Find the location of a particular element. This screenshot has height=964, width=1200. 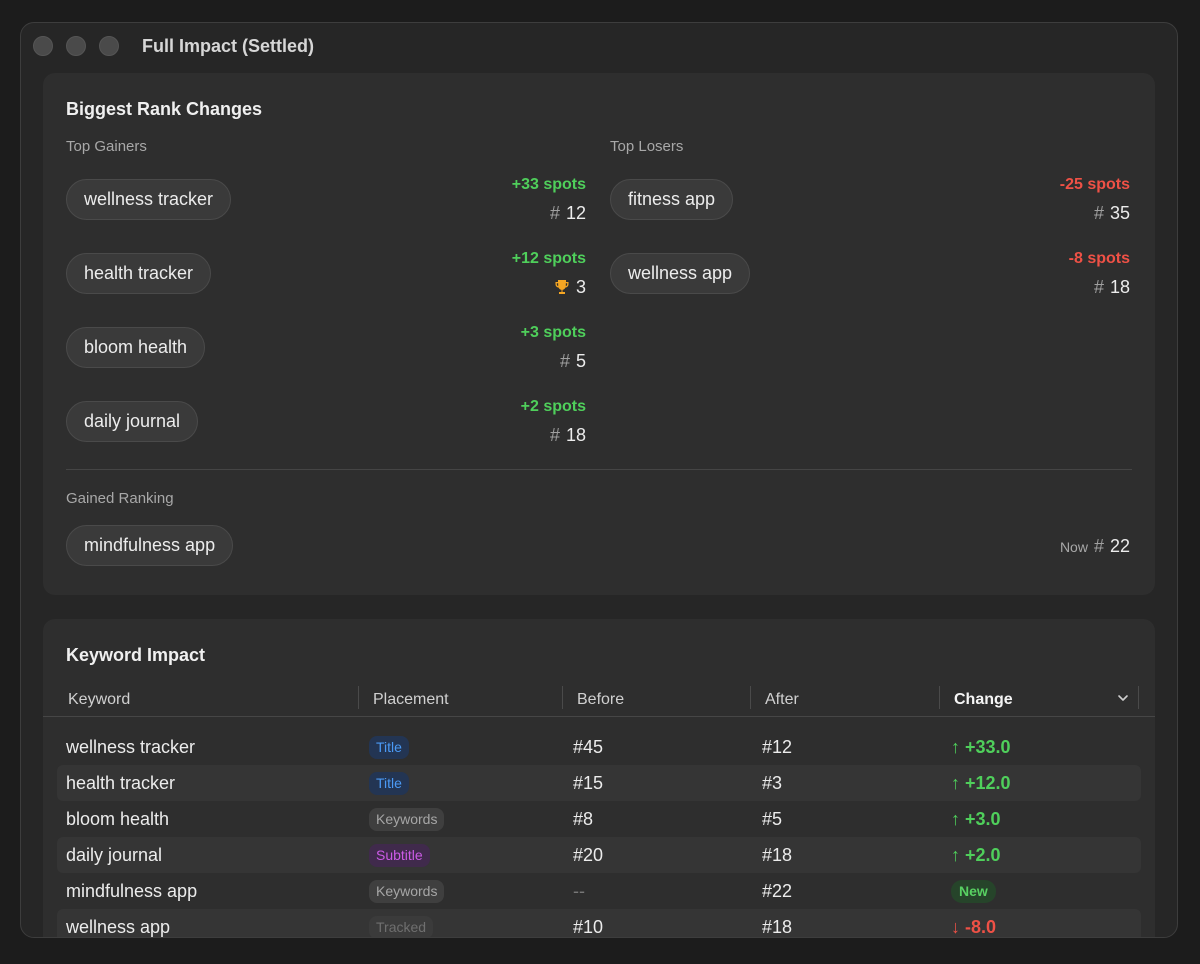

now-label: Now is located at coordinates (1073, 547).